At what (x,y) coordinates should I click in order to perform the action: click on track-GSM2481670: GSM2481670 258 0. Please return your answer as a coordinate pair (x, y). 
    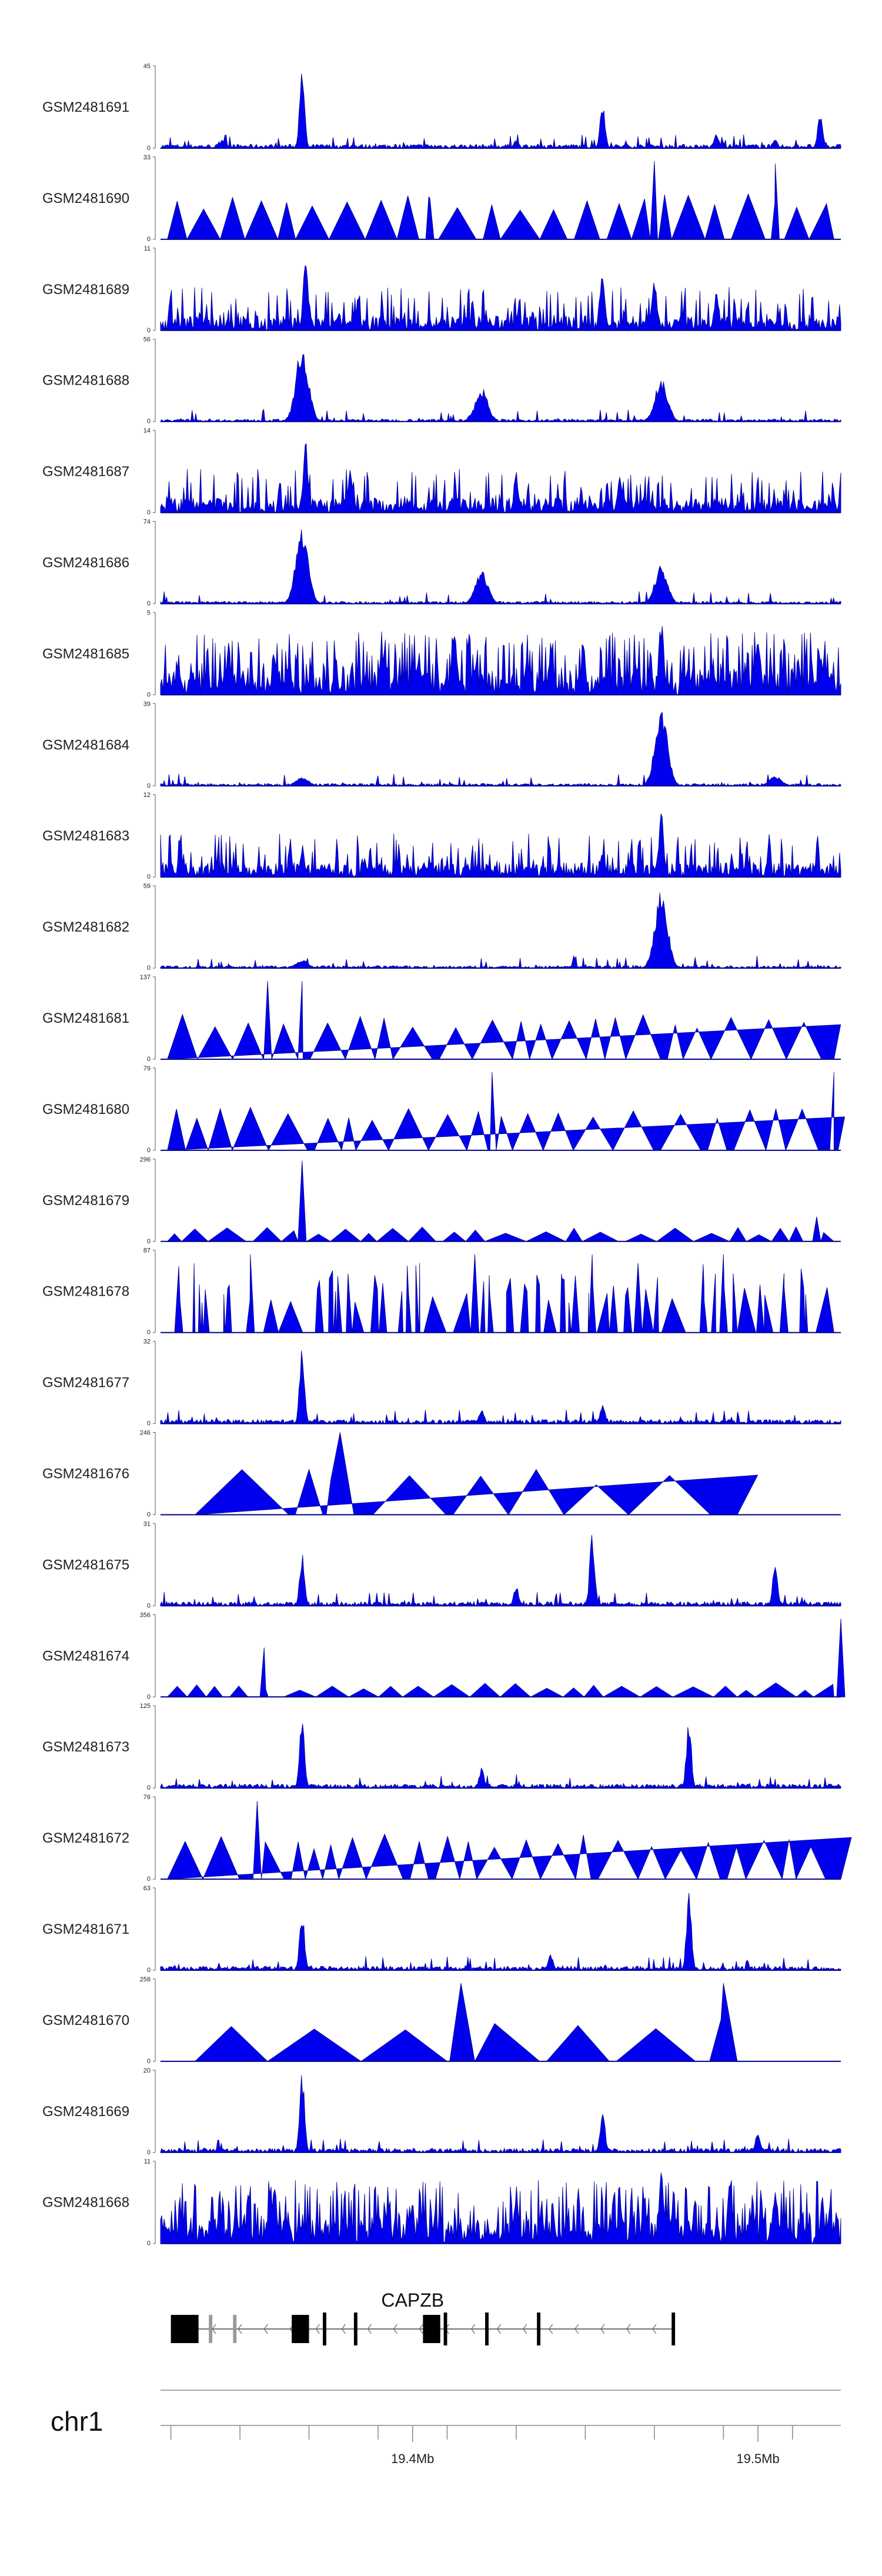
    Looking at the image, I should click on (441, 2020).